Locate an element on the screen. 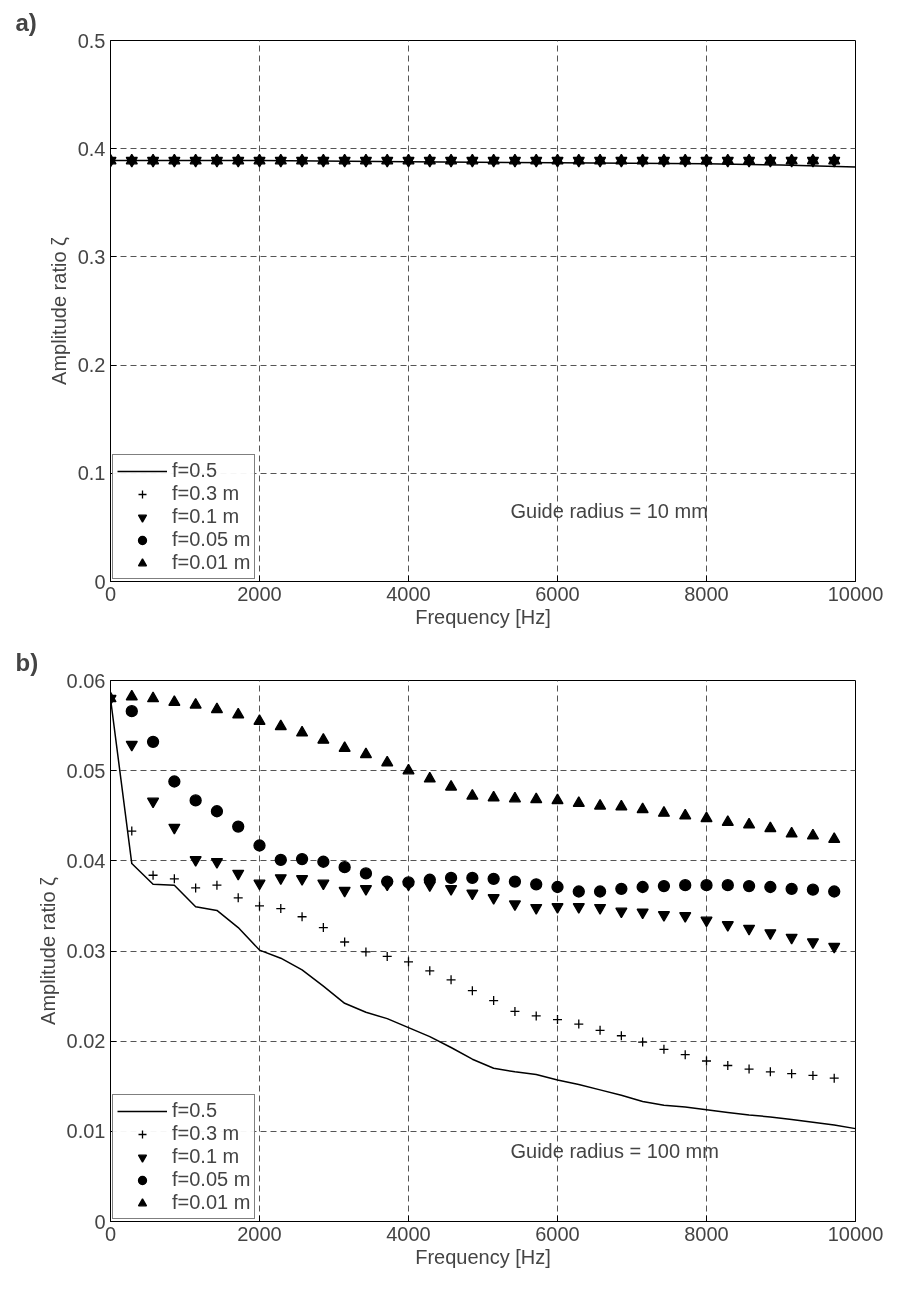 This screenshot has width=924, height=1293. y-tick-label: 0.04 is located at coordinates (86, 860).